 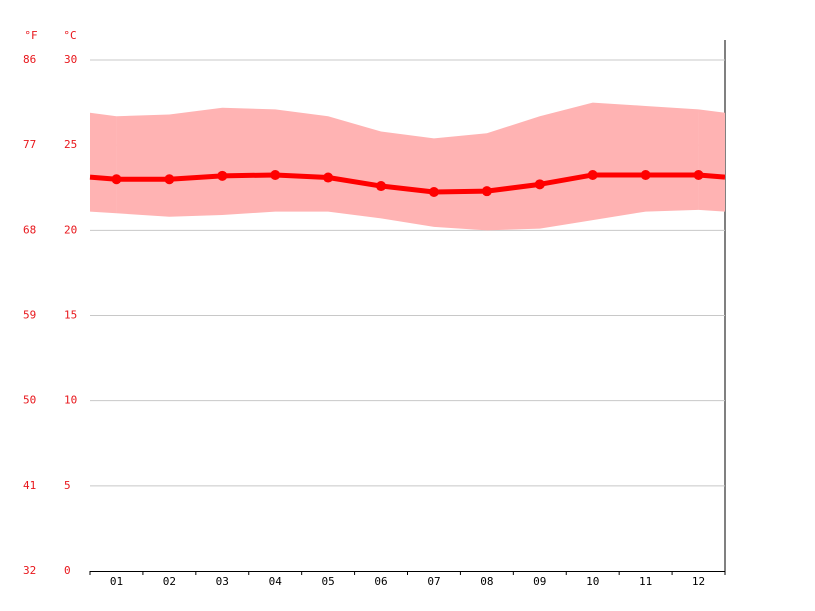 I want to click on y-tick-label: 25, so click(x=70, y=144).